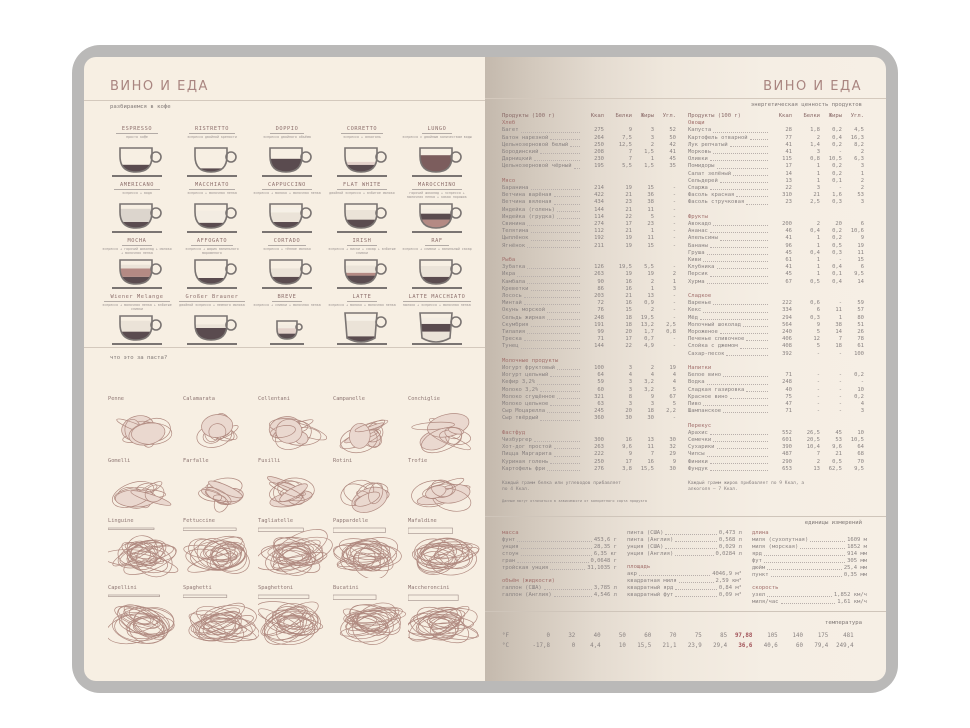  I want to click on unit-value: 0,0648 г, so click(604, 561).